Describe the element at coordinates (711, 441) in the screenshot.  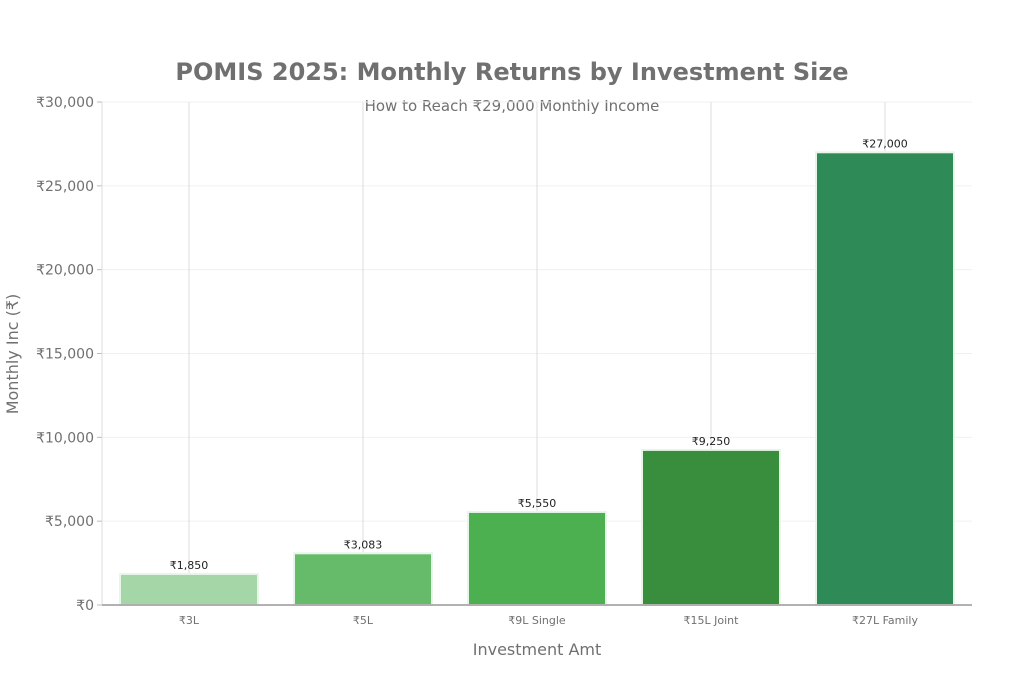
I see `data-label: ₹9,250` at that location.